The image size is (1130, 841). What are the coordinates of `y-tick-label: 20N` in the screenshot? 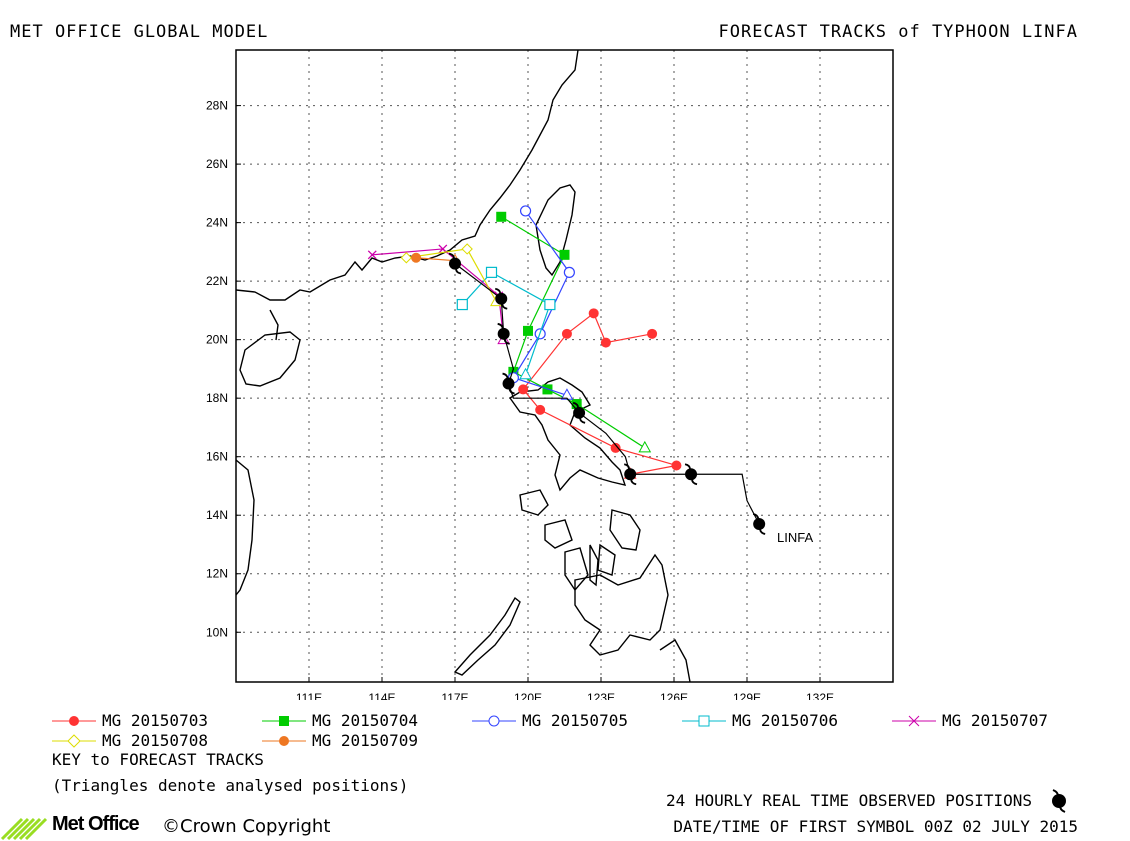 It's located at (217, 340).